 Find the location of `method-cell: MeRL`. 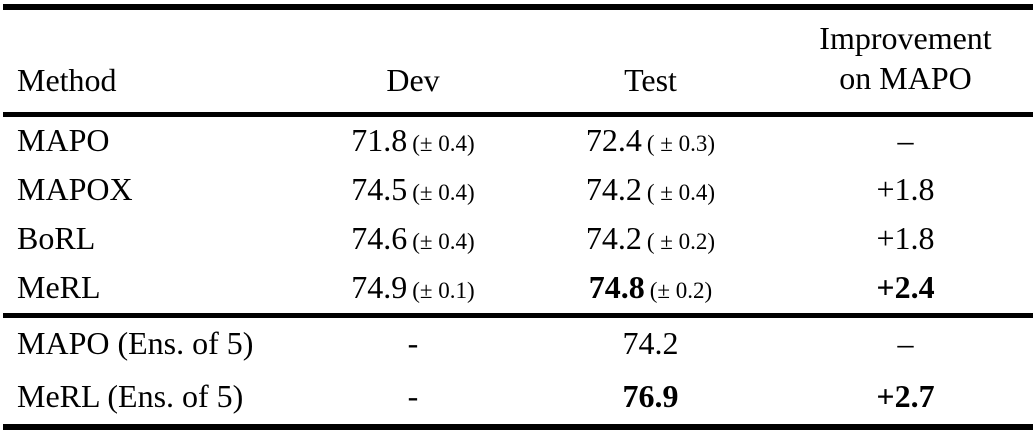

method-cell: MeRL is located at coordinates (59, 287).